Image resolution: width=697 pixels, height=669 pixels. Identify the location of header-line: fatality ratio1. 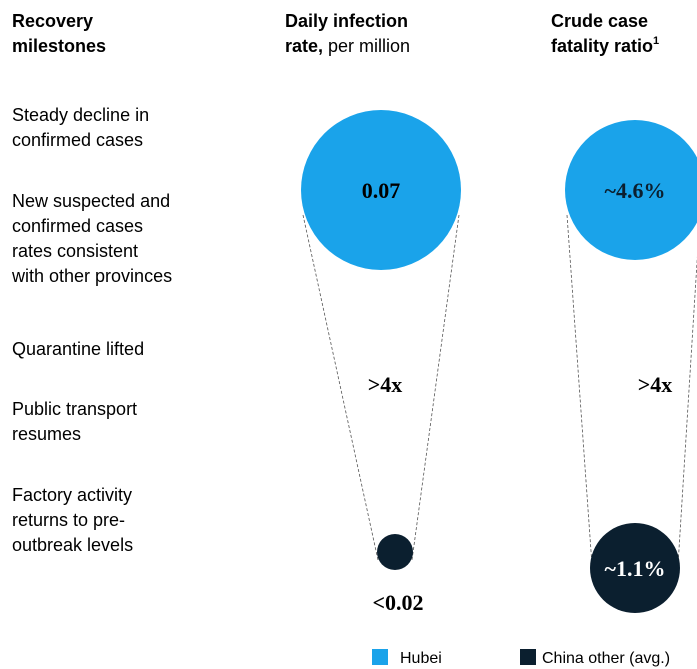
(605, 45).